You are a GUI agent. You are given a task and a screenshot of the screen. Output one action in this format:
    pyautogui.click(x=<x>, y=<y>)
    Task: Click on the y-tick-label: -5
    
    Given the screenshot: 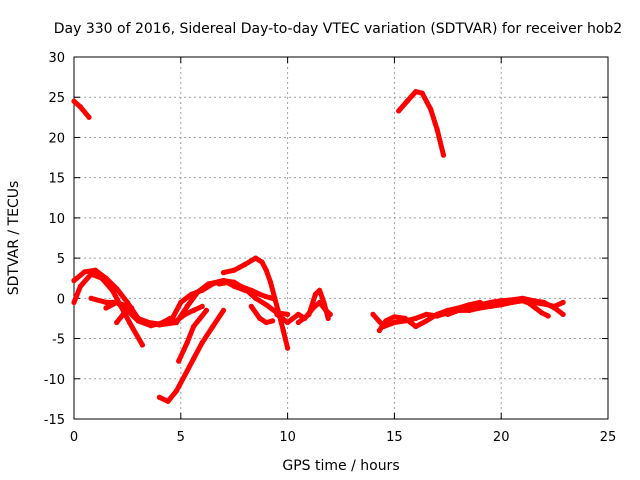 What is the action you would take?
    pyautogui.click(x=58, y=340)
    